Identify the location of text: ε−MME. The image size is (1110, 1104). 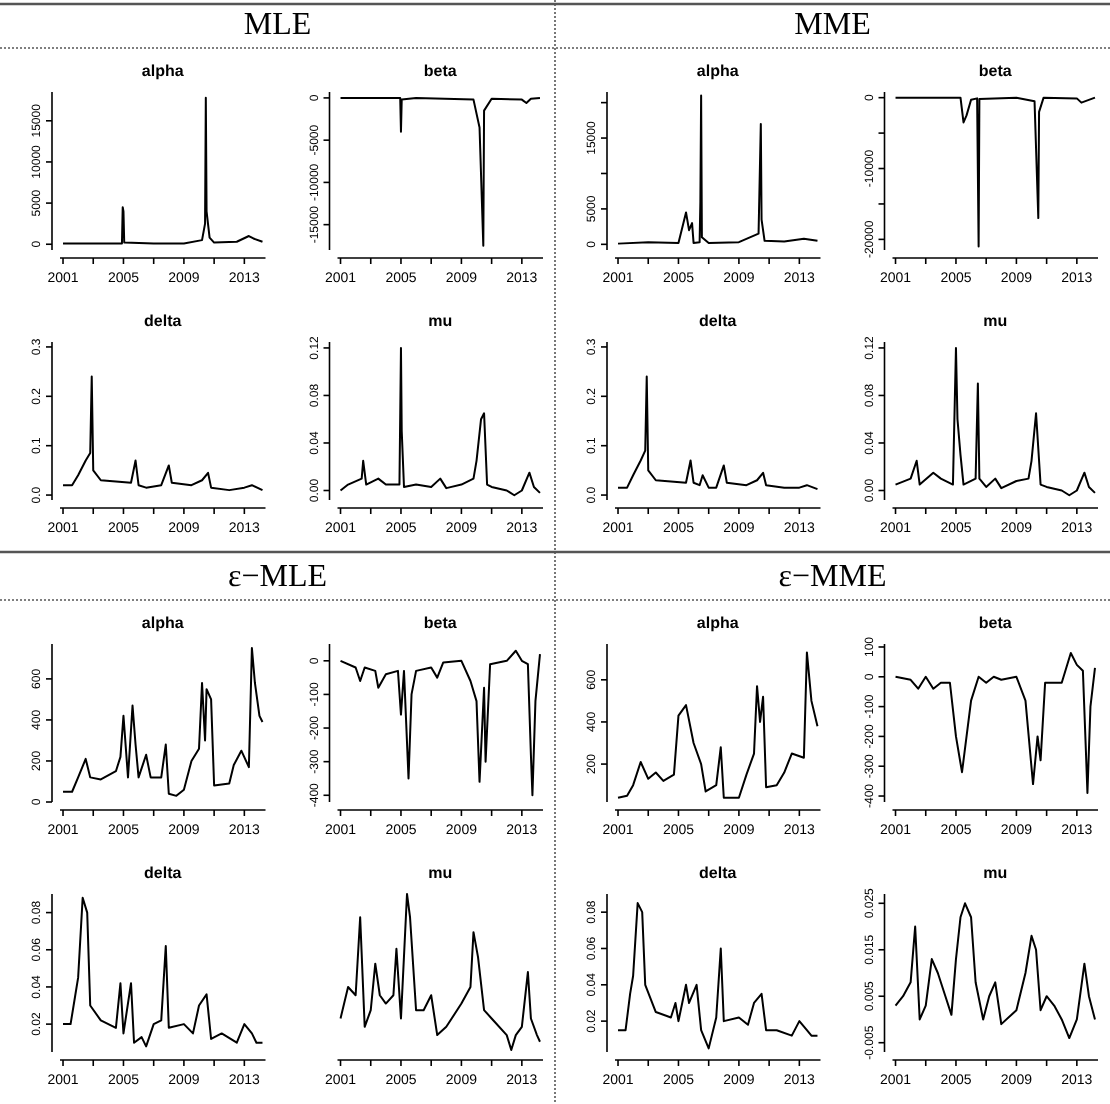
(832, 577).